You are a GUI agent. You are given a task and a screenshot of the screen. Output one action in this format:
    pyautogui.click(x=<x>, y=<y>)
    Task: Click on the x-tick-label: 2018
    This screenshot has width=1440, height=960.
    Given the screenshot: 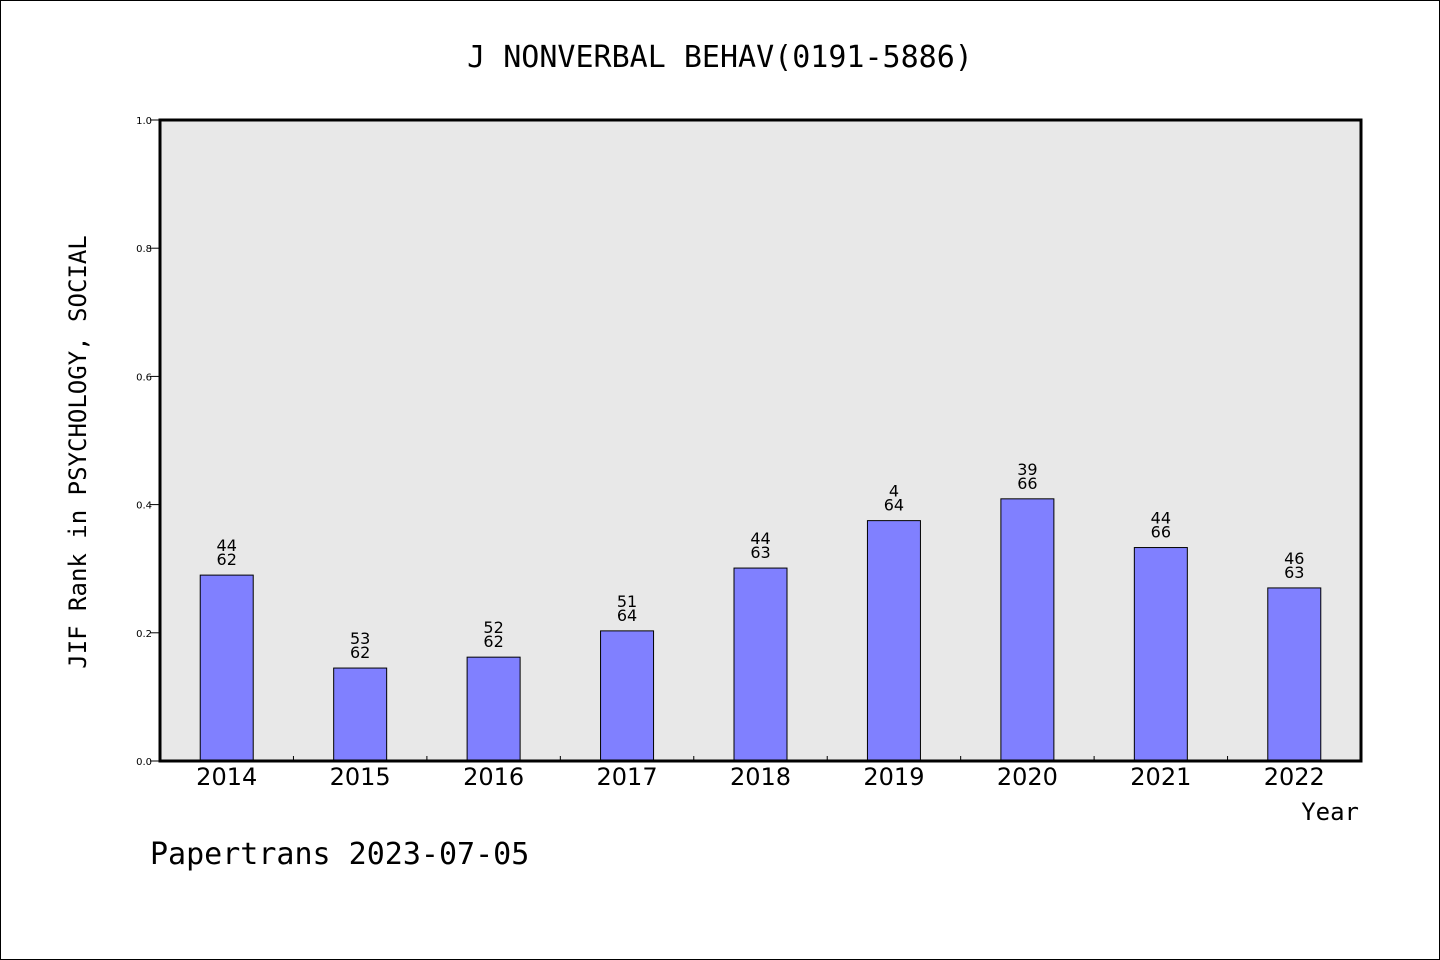 What is the action you would take?
    pyautogui.click(x=760, y=777)
    